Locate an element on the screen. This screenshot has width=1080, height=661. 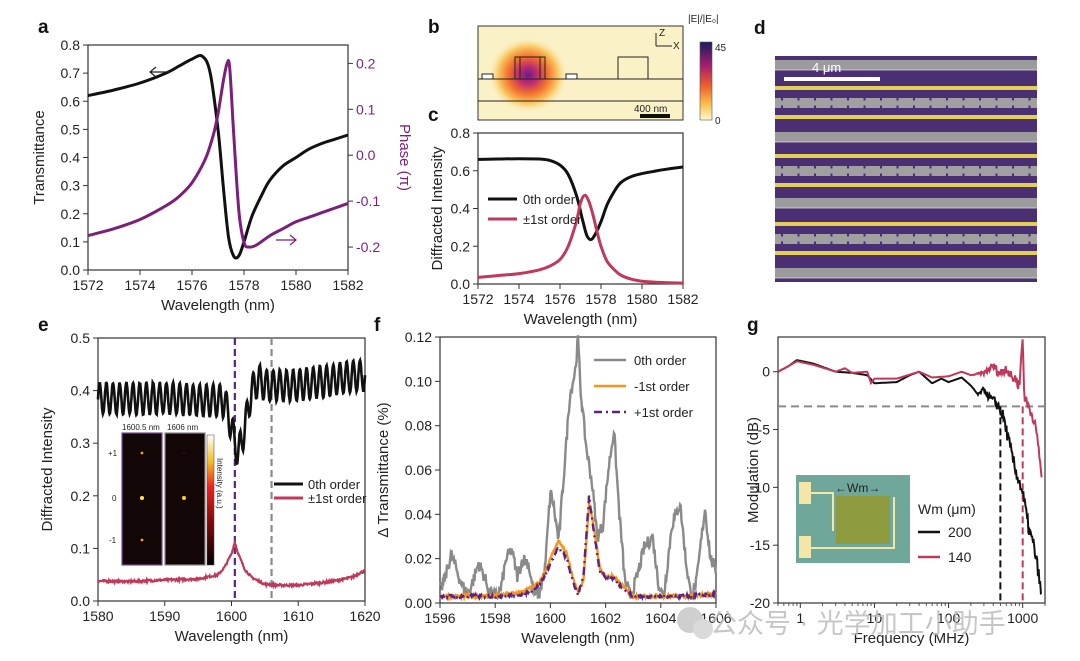
panel-g-inset-device: ←Wm→ is located at coordinates (853, 519).